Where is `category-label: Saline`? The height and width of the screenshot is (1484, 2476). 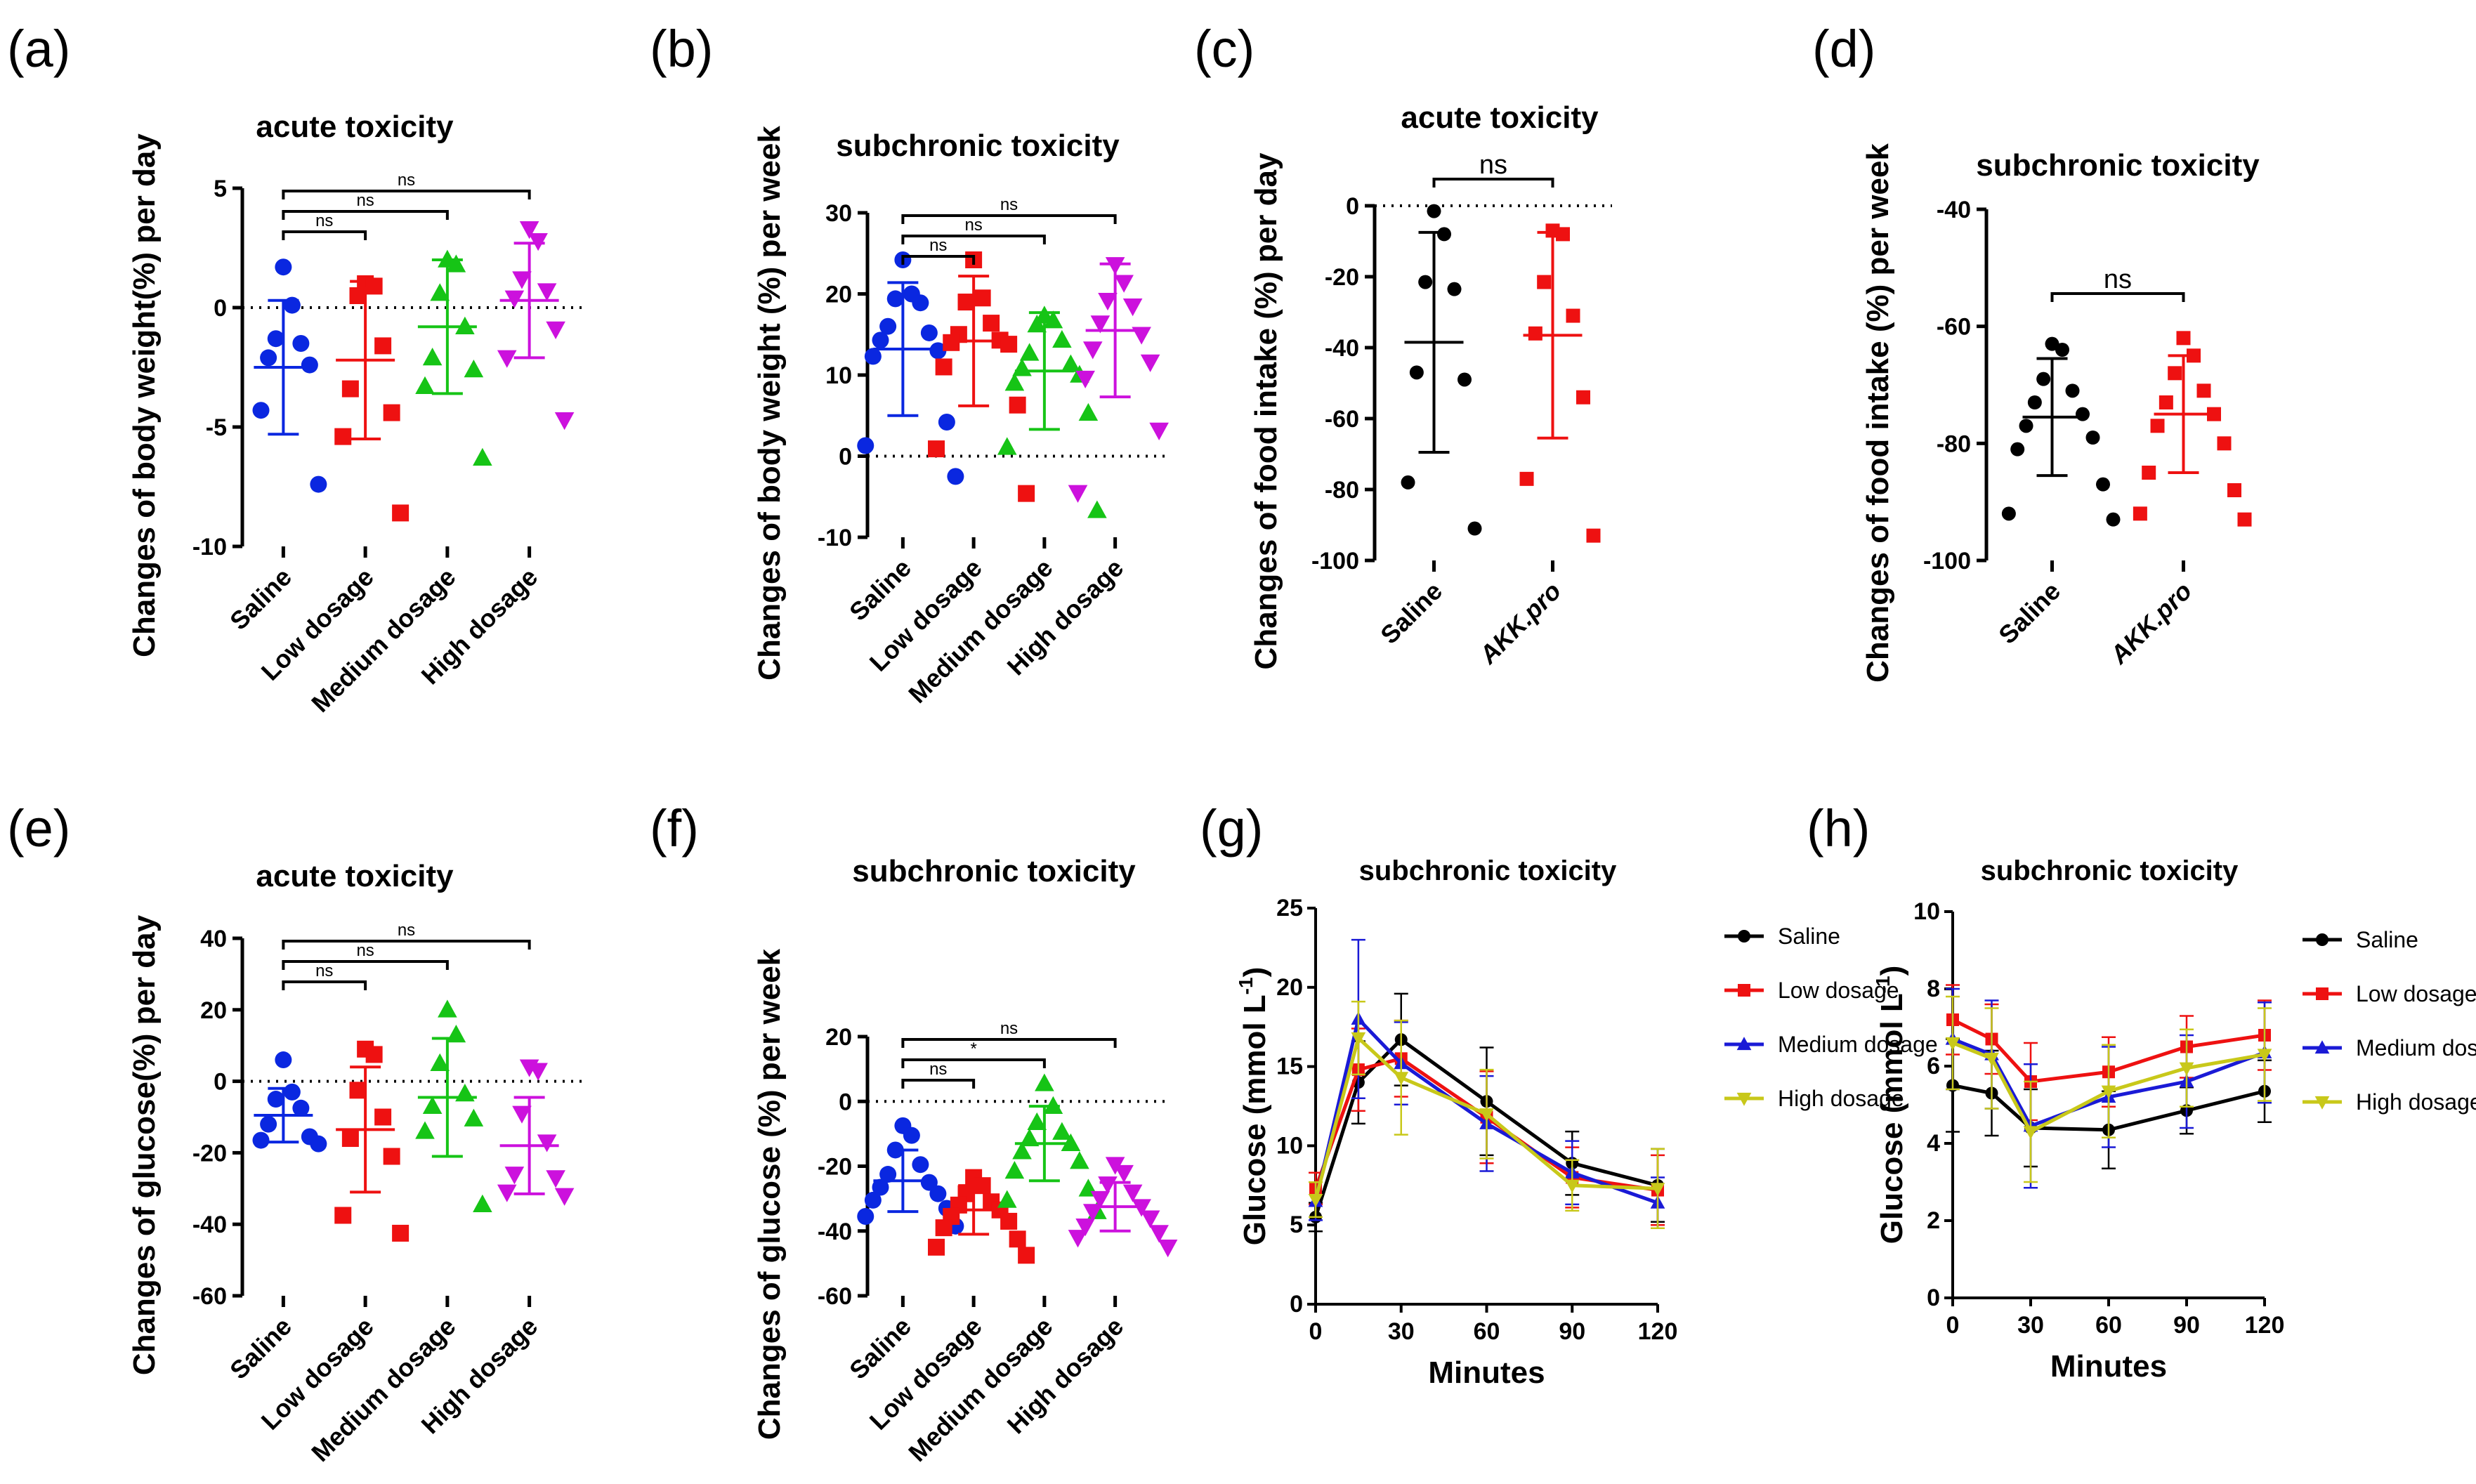 category-label: Saline is located at coordinates (260, 599).